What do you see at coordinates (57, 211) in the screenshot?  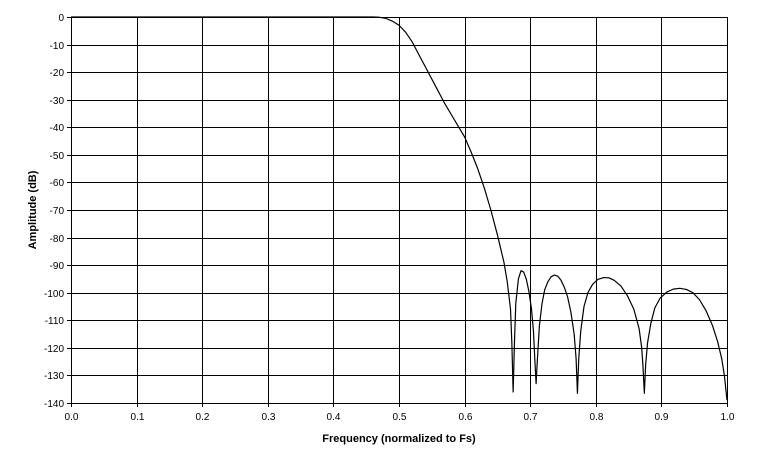 I see `y-tick-label: -70` at bounding box center [57, 211].